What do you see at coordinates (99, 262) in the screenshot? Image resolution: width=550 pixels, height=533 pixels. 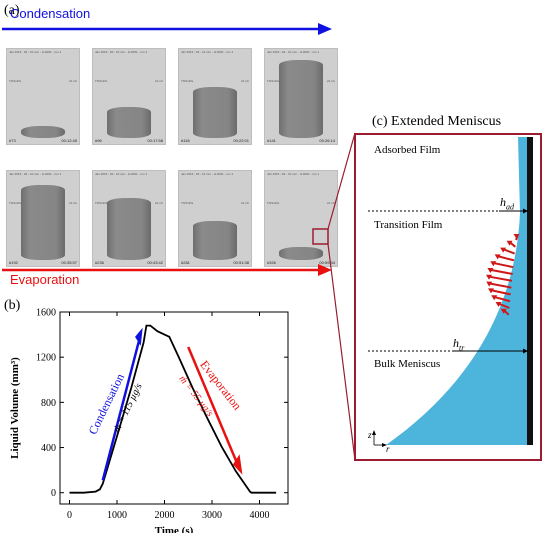 I see `frame-id: #236` at bounding box center [99, 262].